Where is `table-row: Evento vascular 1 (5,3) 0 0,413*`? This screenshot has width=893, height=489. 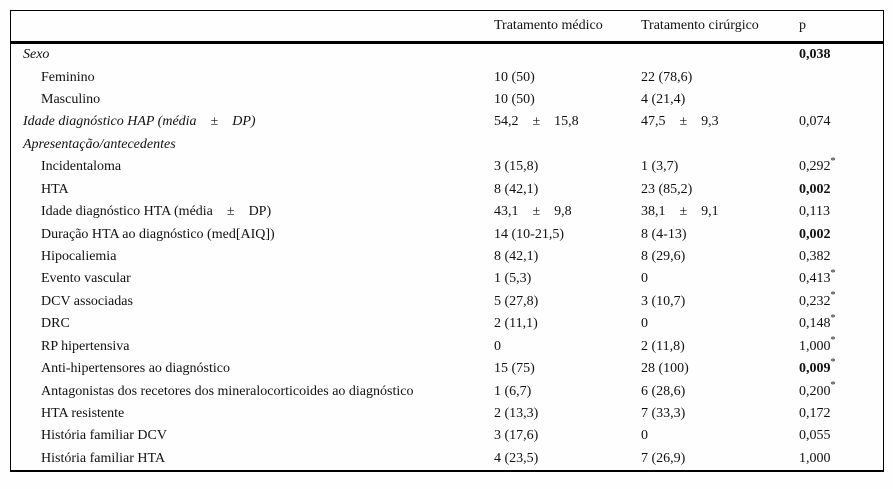 table-row: Evento vascular 1 (5,3) 0 0,413* is located at coordinates (447, 279).